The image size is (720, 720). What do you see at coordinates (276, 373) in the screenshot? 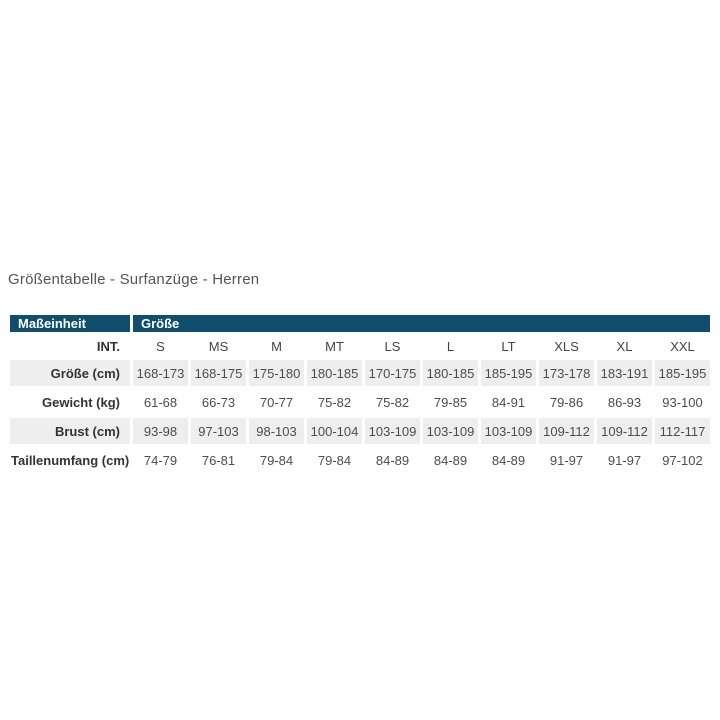
I see `table-cell: 175-180` at bounding box center [276, 373].